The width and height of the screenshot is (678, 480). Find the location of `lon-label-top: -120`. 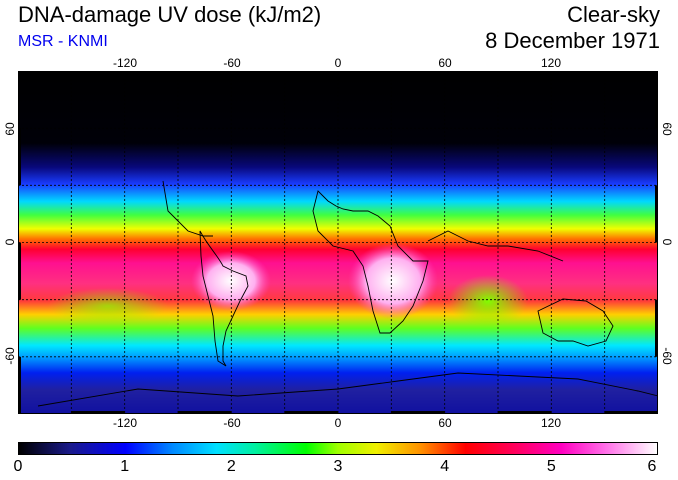

lon-label-top: -120 is located at coordinates (125, 63).